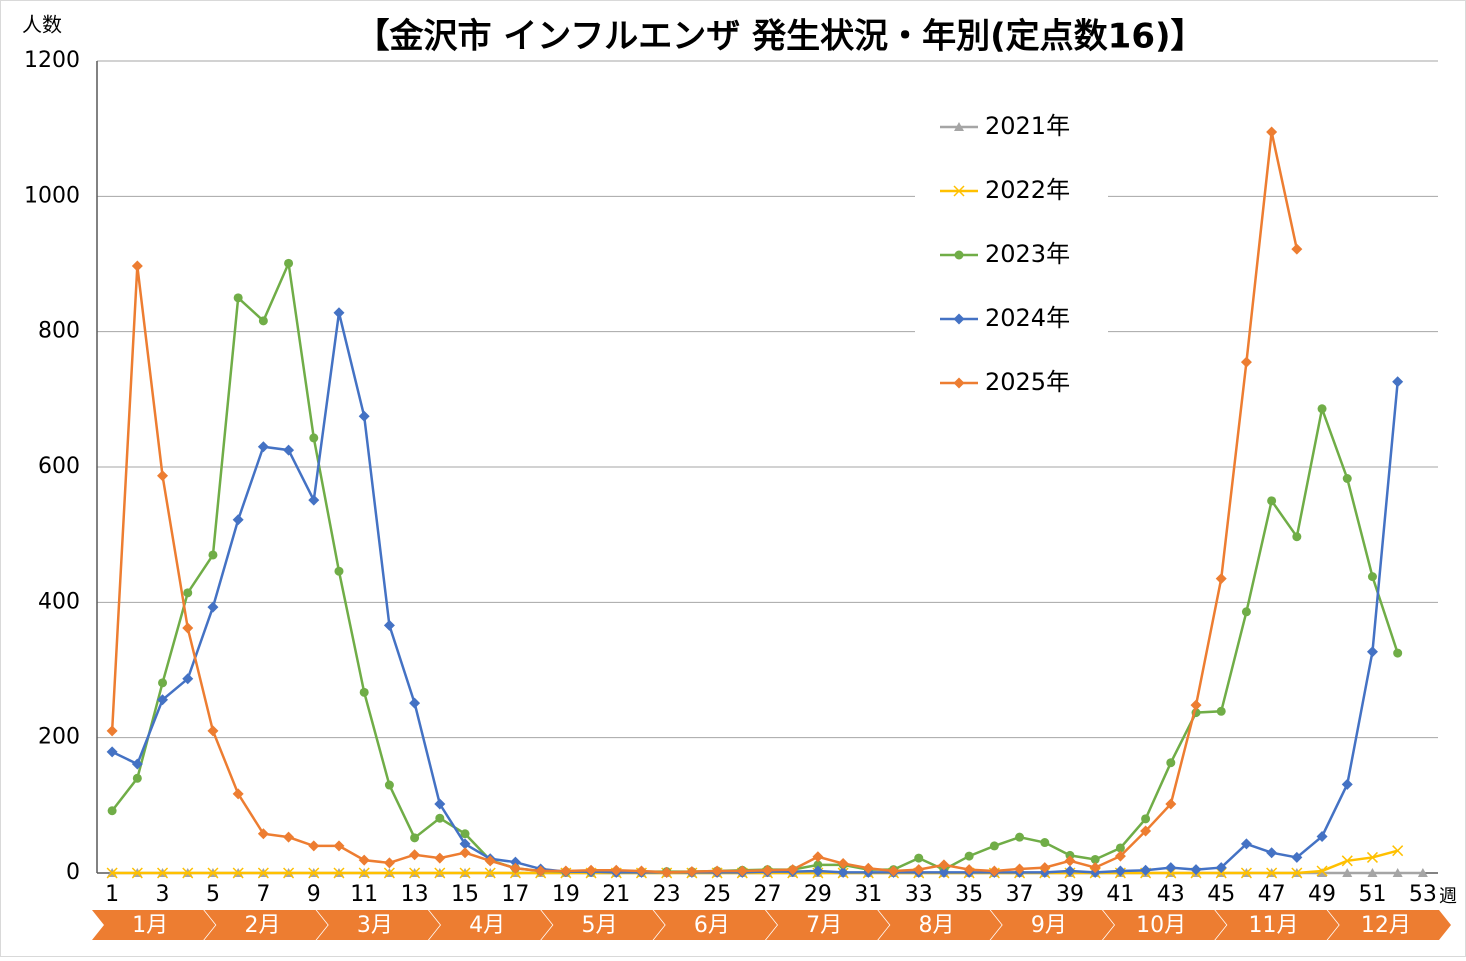 This screenshot has height=961, width=1466. Describe the element at coordinates (1011, 254) in the screenshot. I see `legend: 2021年 2022年 2023年 2024年 2025年` at that location.